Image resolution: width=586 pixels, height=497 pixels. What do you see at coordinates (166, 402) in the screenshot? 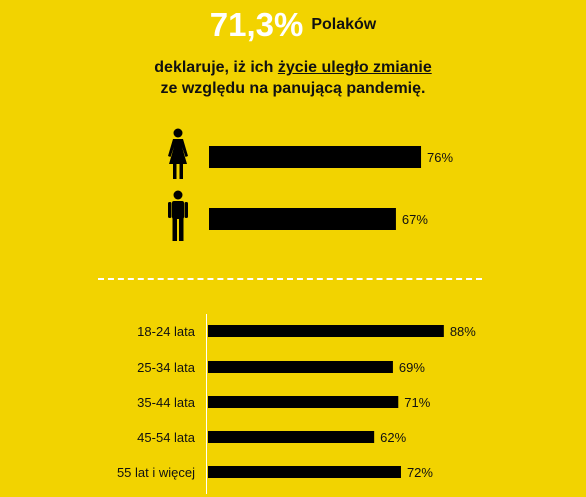
I see `age-category-label: 35-44 lata` at bounding box center [166, 402].